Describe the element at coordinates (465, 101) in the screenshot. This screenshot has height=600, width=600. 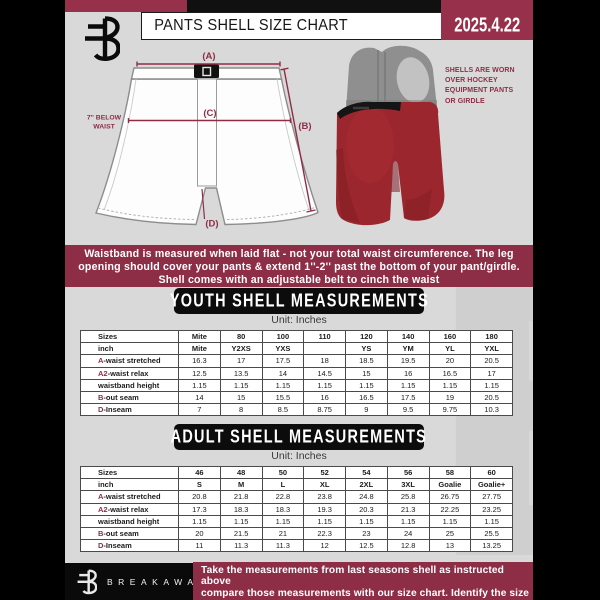
I see `text-line: OR GIRDLE` at that location.